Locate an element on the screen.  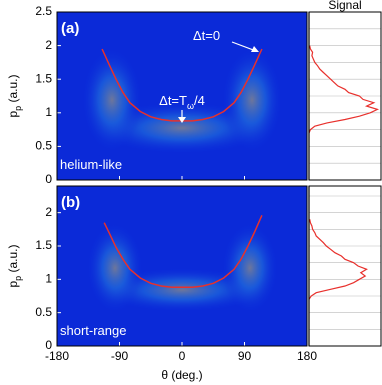
annotation-main: short-range is located at coordinates (93, 330).